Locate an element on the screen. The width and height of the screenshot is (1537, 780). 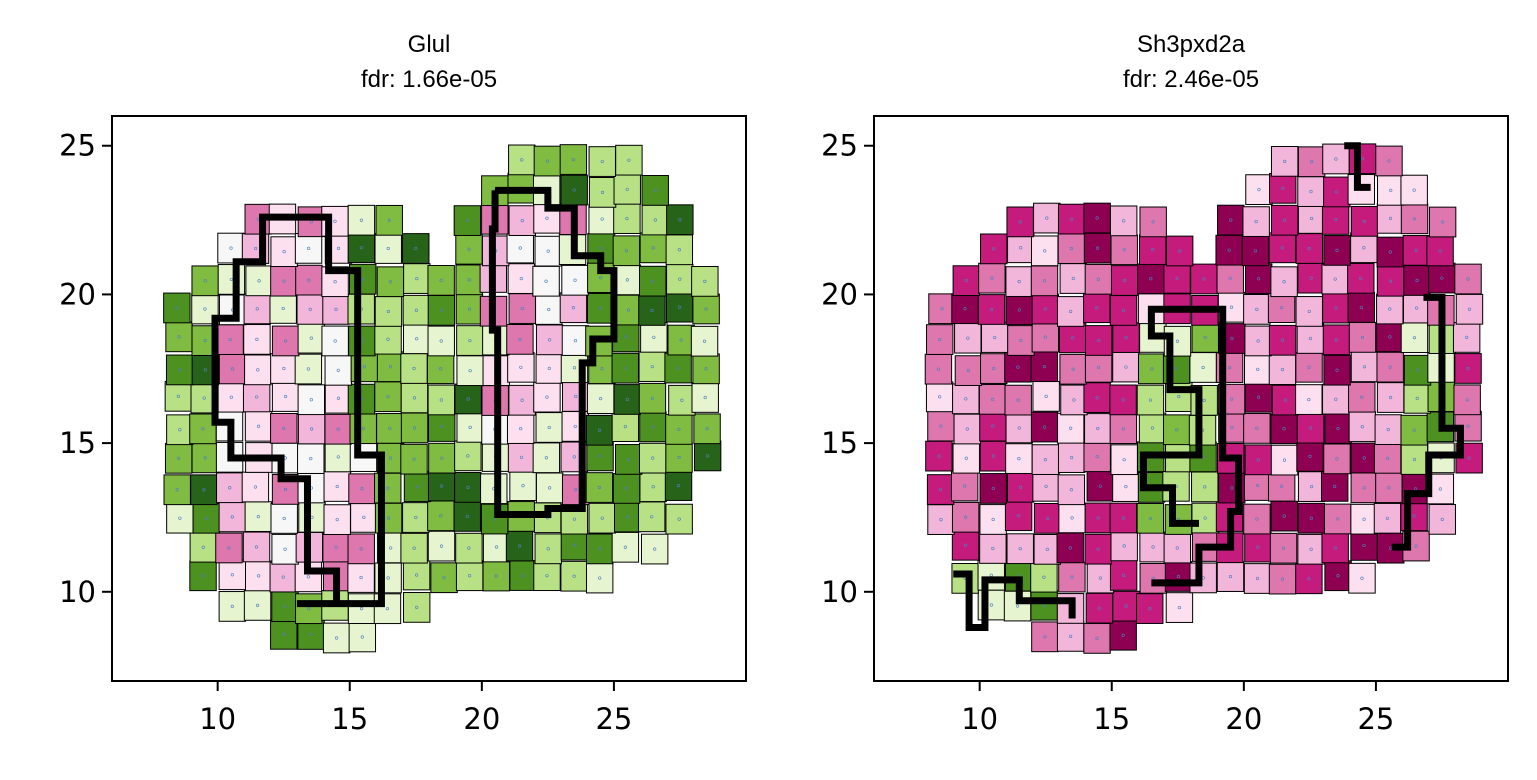
y-tick-label: 20 is located at coordinates (839, 294).